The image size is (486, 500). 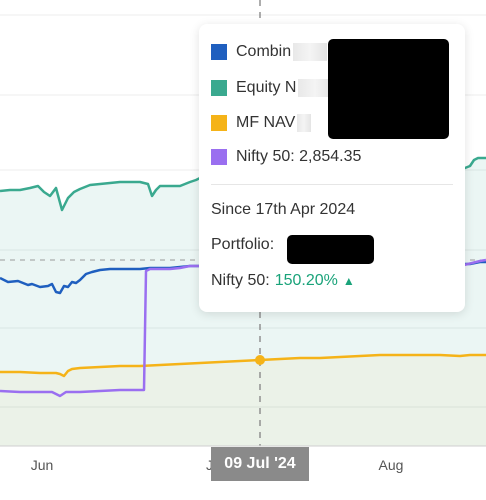 I want to click on x-tick-label: Jun, so click(x=42, y=465).